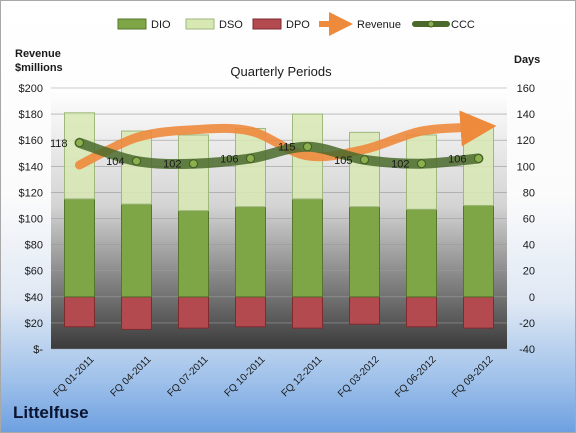 This screenshot has width=576, height=433. I want to click on right-tick-label: 160, so click(526, 89).